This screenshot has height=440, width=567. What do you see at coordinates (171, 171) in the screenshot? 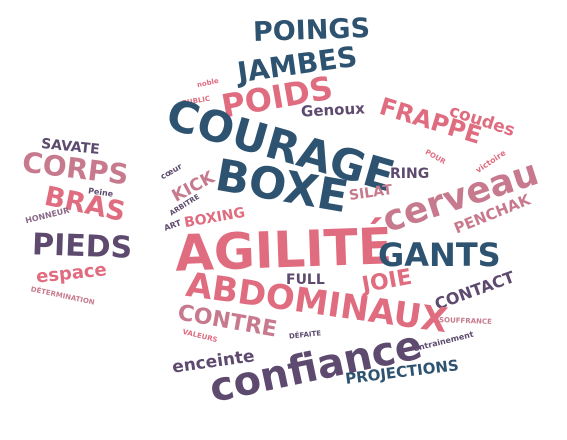
I see `word-coeur: cœur` at bounding box center [171, 171].